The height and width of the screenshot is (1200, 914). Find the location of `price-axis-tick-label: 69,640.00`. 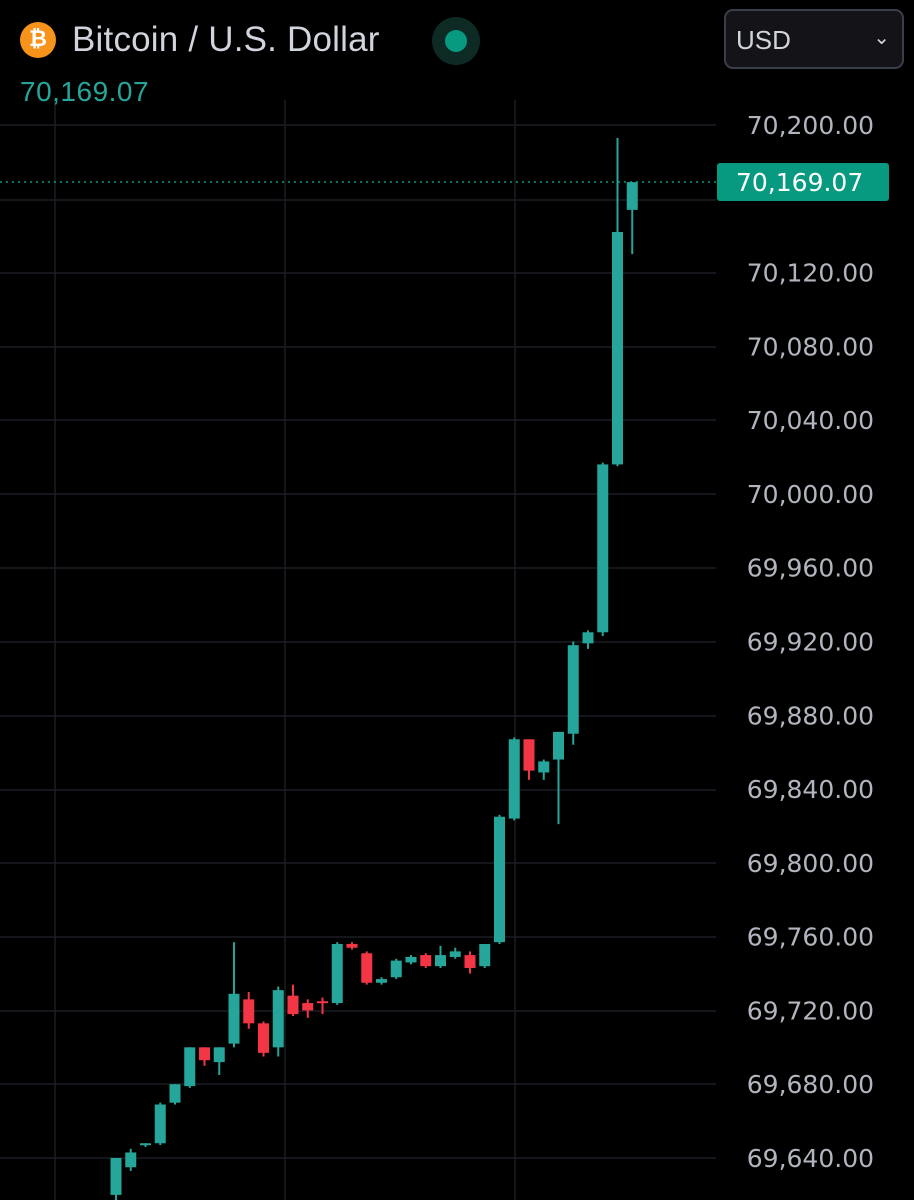

price-axis-tick-label: 69,640.00 is located at coordinates (810, 1158).